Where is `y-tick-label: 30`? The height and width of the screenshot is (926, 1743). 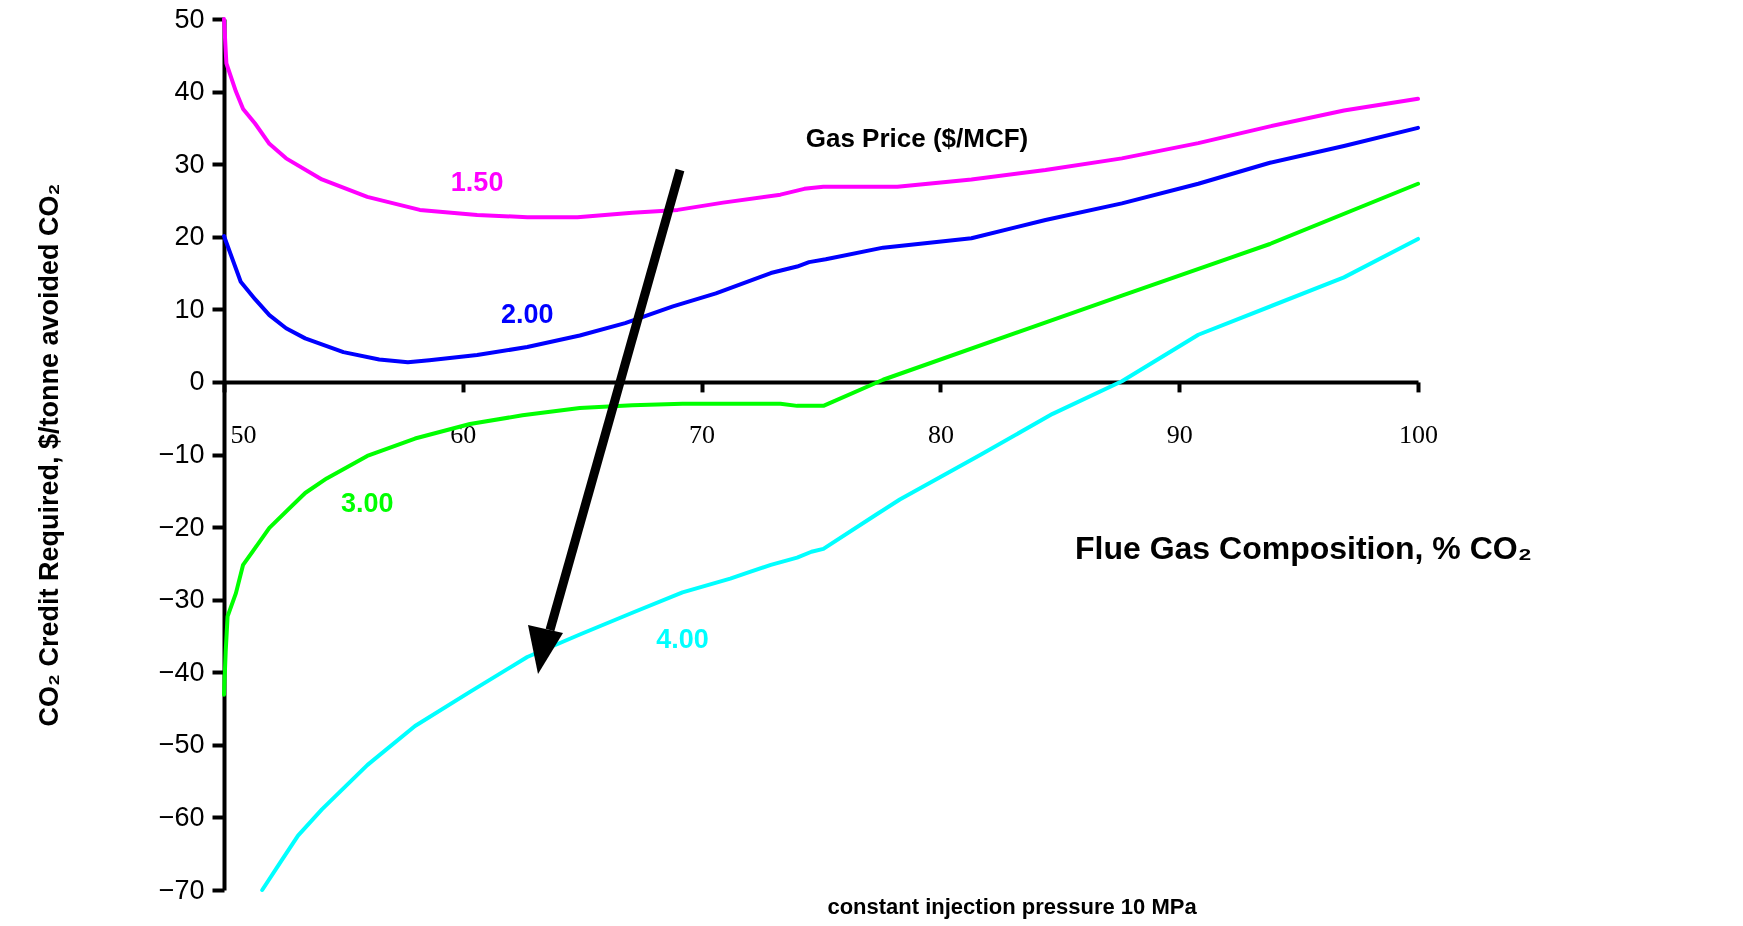
y-tick-label: 30 is located at coordinates (189, 163).